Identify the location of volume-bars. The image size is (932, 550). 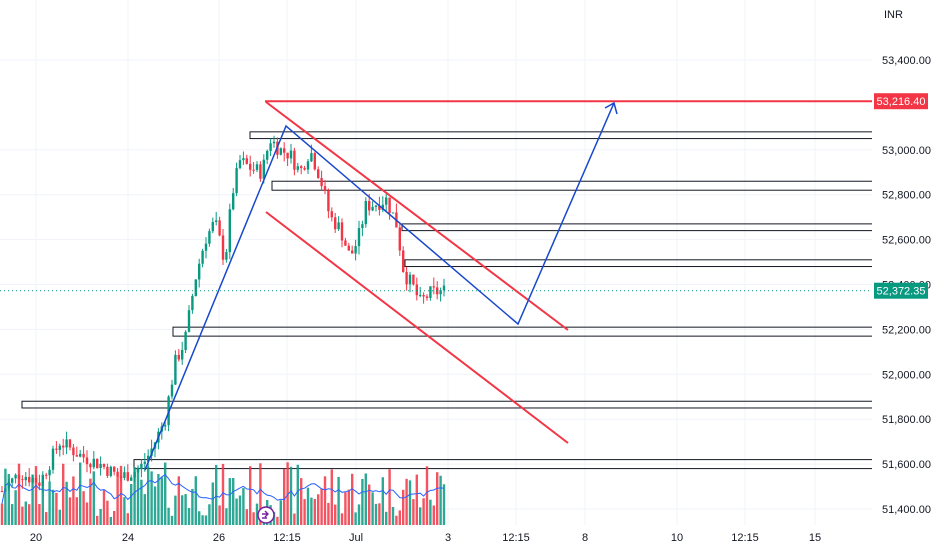
(223, 493).